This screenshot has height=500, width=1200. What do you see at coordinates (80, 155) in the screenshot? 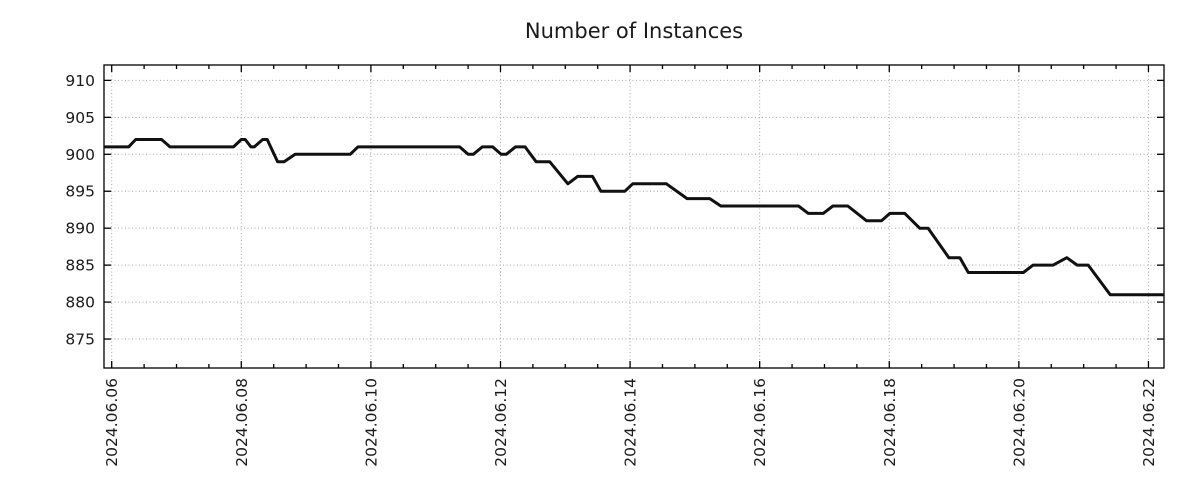
I see `y-tick-label: 900` at bounding box center [80, 155].